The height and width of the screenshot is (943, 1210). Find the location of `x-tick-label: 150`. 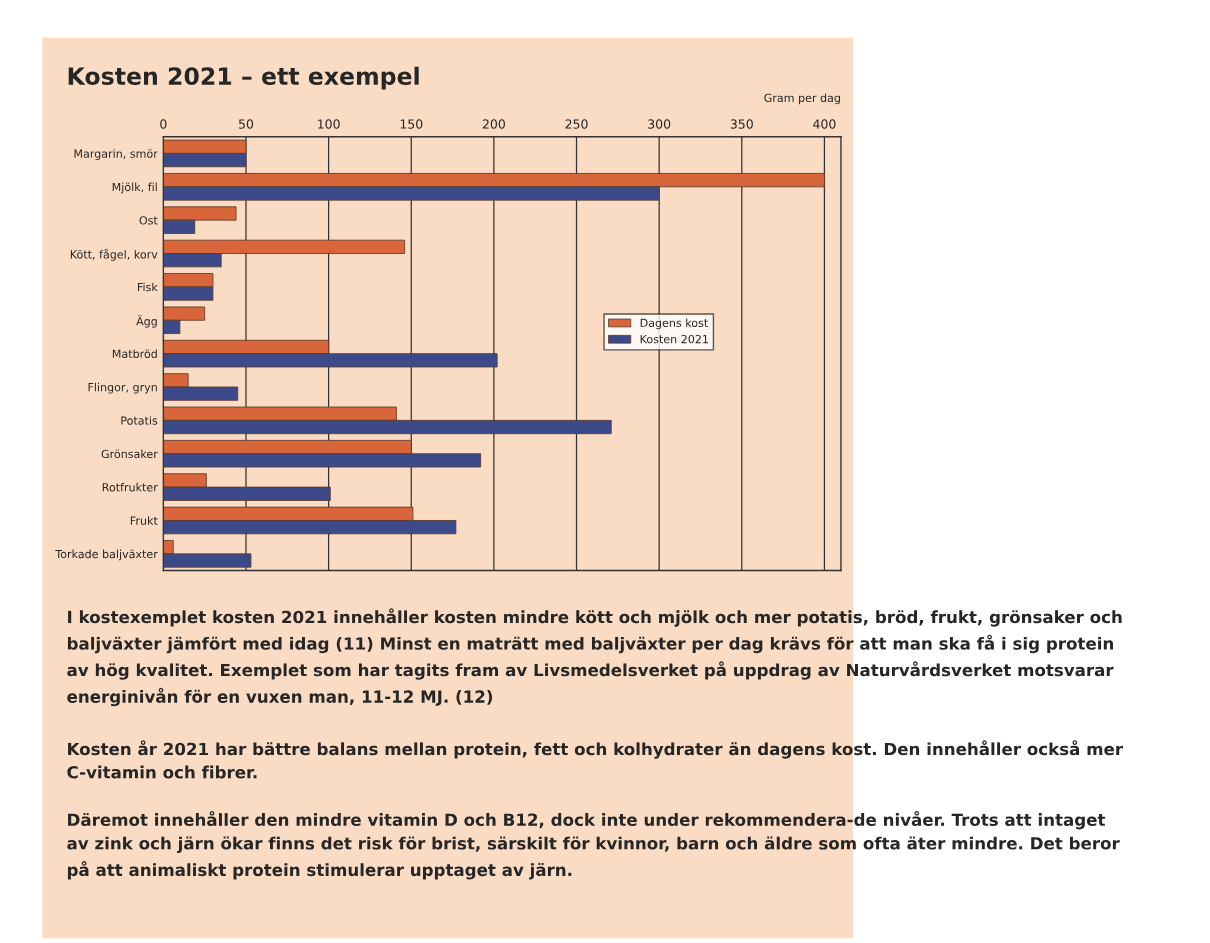

x-tick-label: 150 is located at coordinates (411, 124).